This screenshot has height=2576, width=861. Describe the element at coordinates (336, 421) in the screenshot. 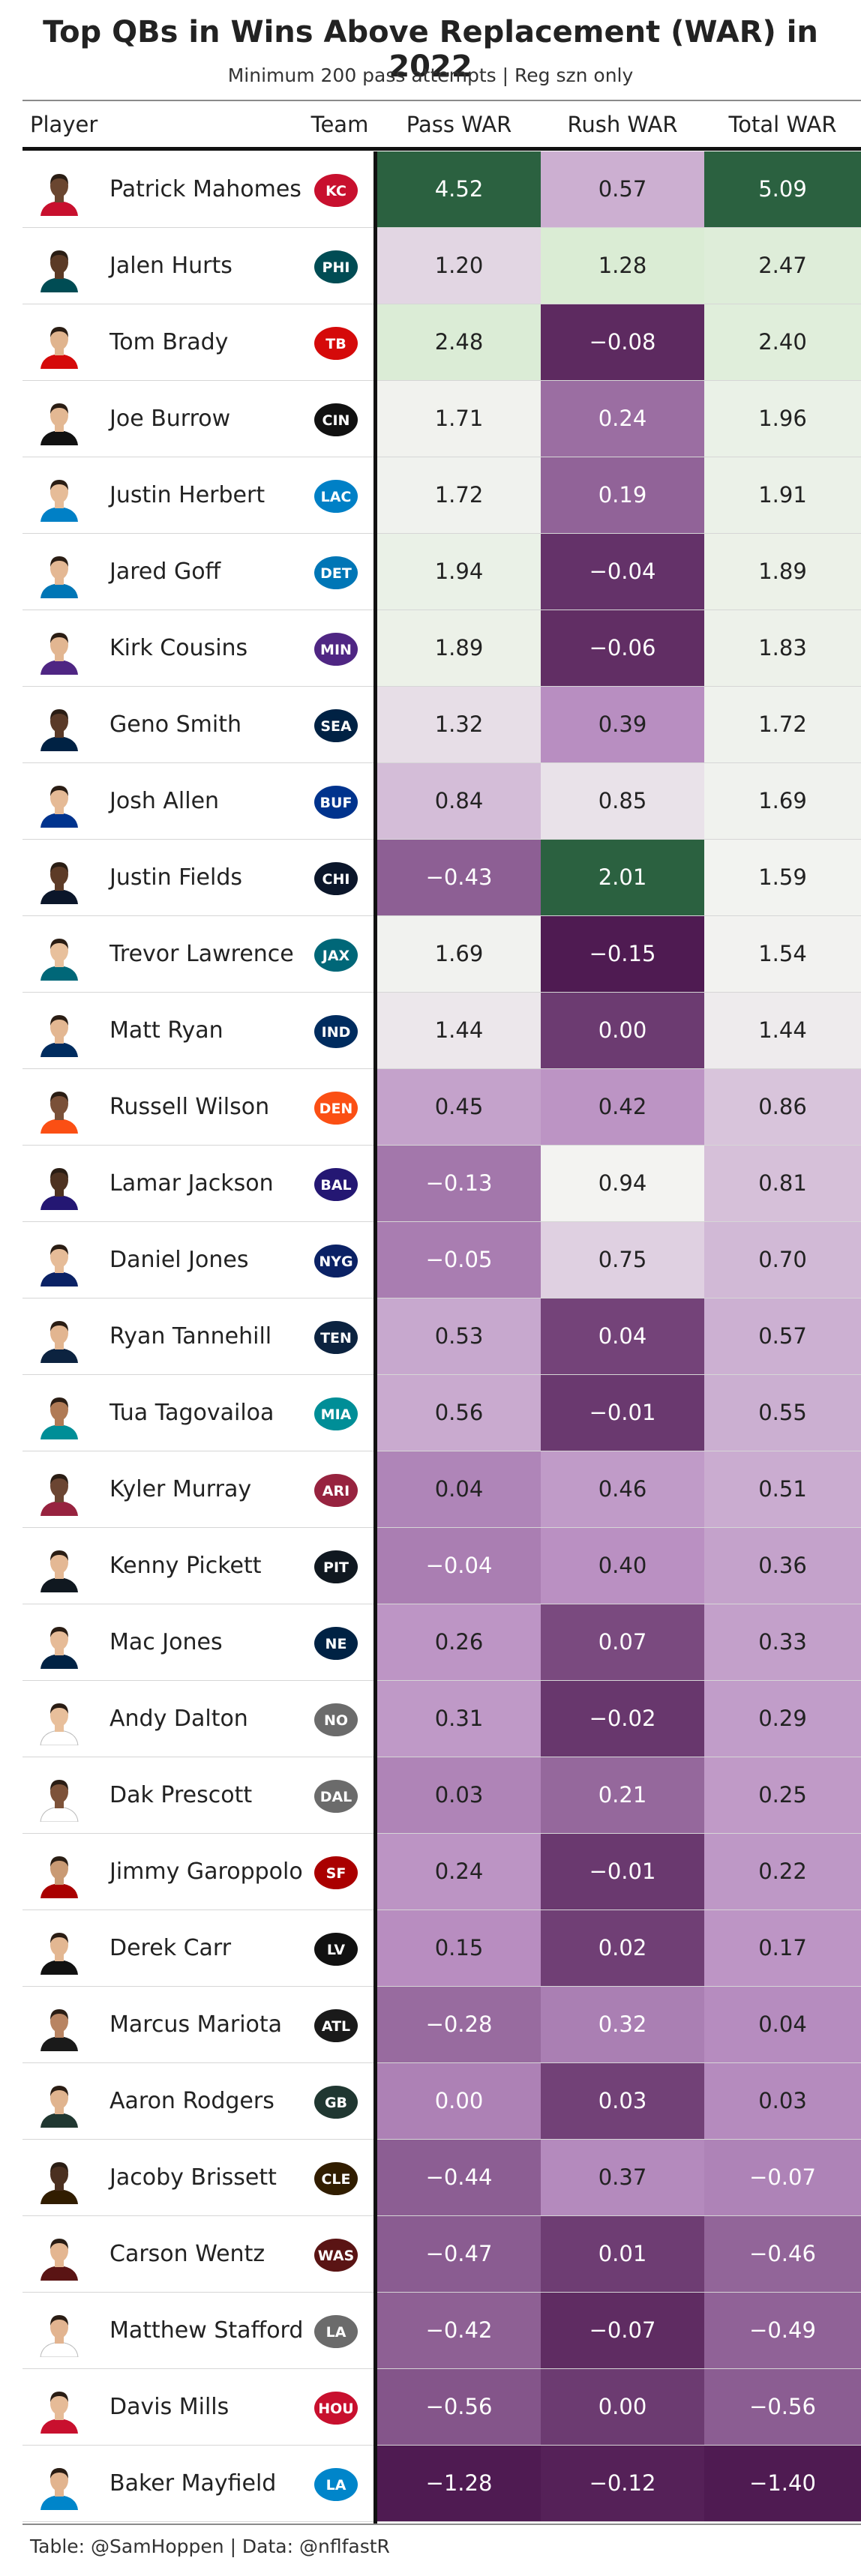

I see `team-abbreviation: CIN` at that location.